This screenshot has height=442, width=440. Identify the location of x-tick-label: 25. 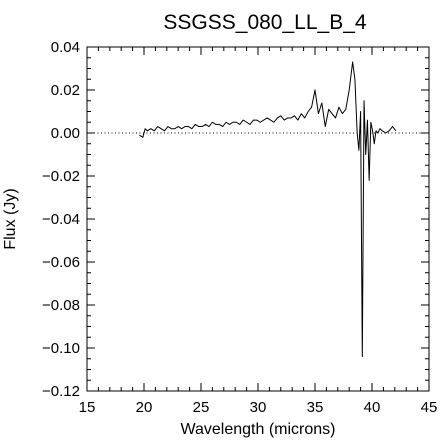
(201, 407).